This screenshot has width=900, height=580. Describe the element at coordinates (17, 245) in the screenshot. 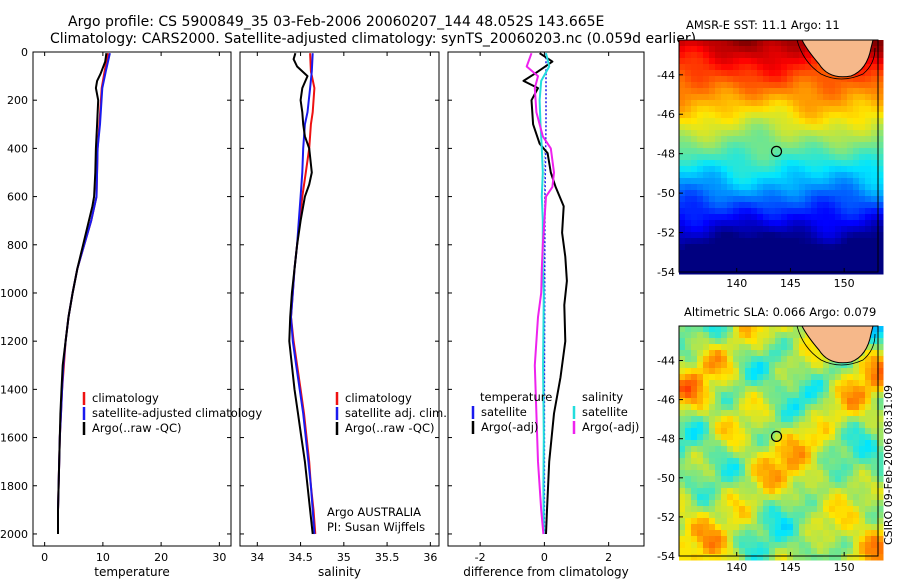

I see `y-tick-label: 800` at that location.